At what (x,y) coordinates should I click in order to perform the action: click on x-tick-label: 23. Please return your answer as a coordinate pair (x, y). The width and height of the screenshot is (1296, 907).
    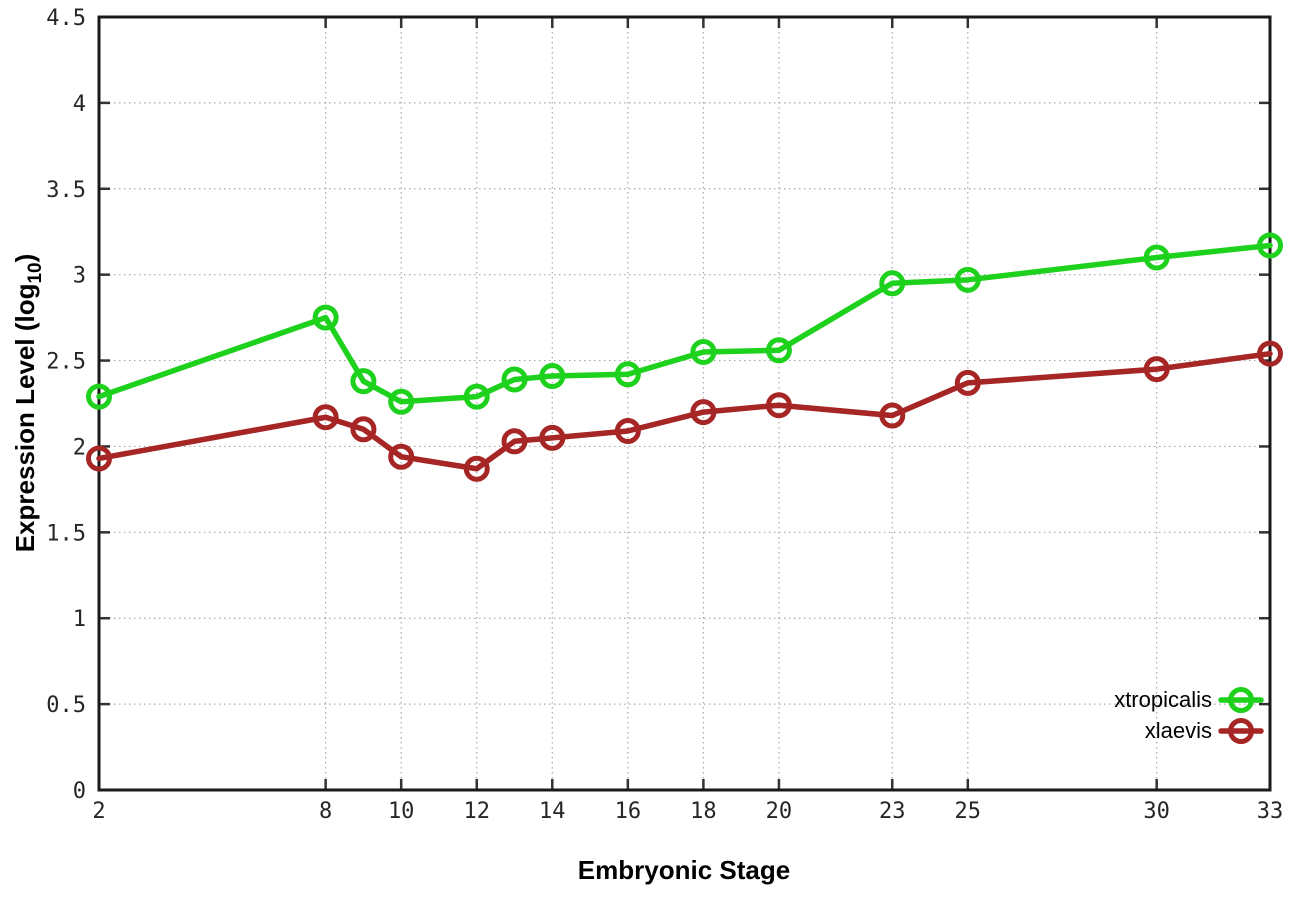
    Looking at the image, I should click on (892, 811).